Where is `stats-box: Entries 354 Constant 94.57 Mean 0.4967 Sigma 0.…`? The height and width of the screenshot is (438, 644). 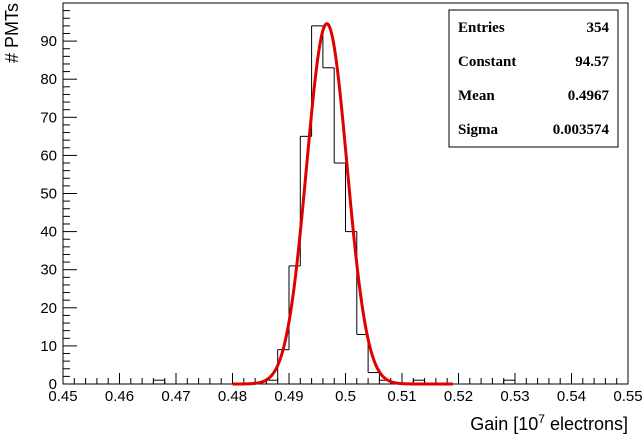
stats-box: Entries 354 Constant 94.57 Mean 0.4967 Sigma 0.… is located at coordinates (533, 78).